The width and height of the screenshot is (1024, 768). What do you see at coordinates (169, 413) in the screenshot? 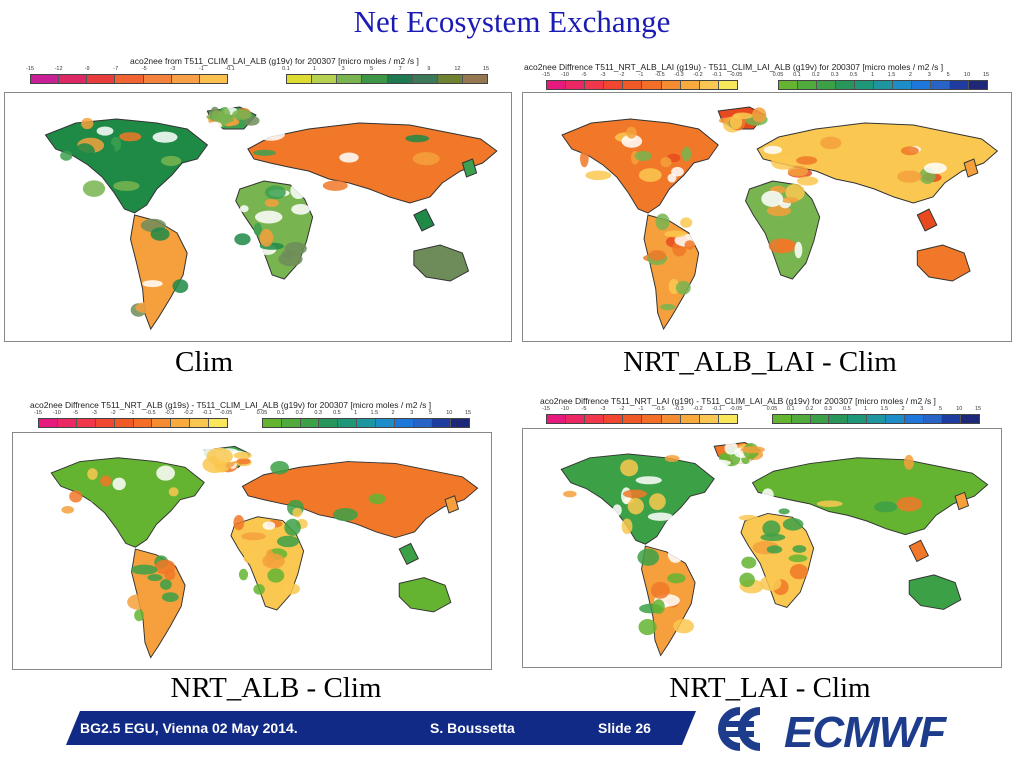
I see `legend-tick-label: -0.3` at bounding box center [169, 413].